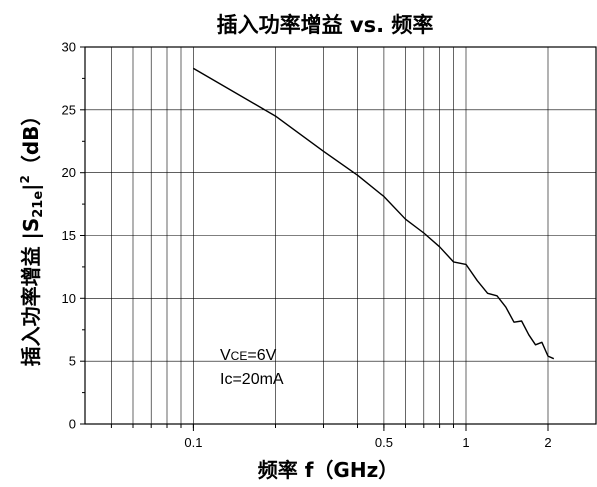 Image resolution: width=597 pixels, height=487 pixels. I want to click on x-tick-label: 0.1, so click(193, 442).